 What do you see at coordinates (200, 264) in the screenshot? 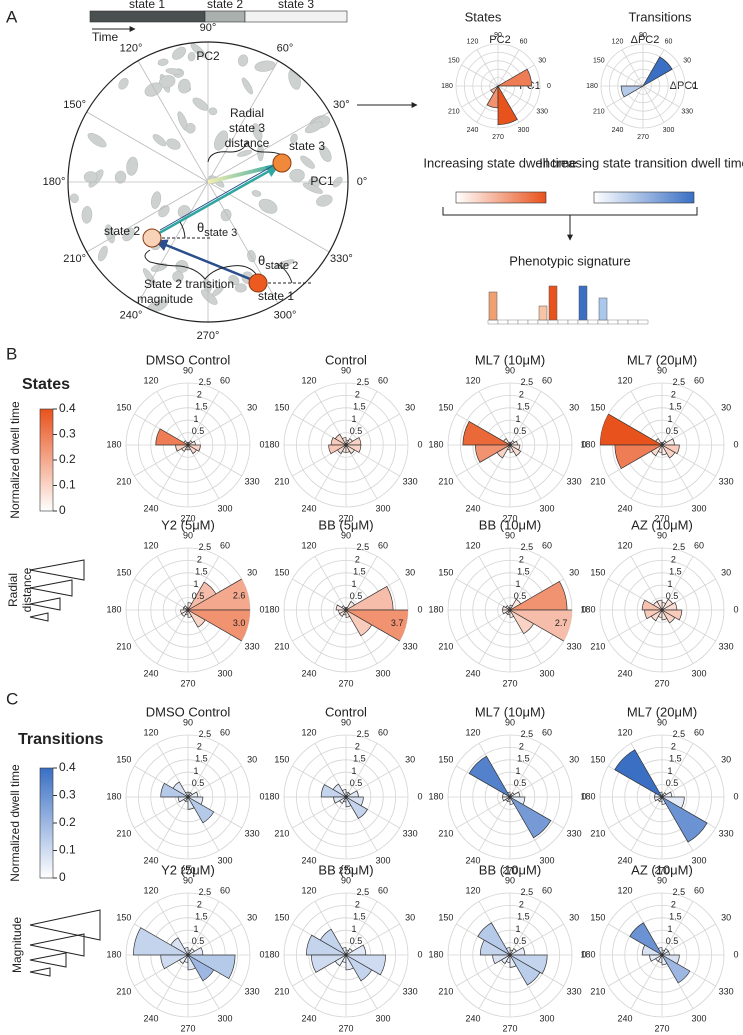
I see `brace` at bounding box center [200, 264].